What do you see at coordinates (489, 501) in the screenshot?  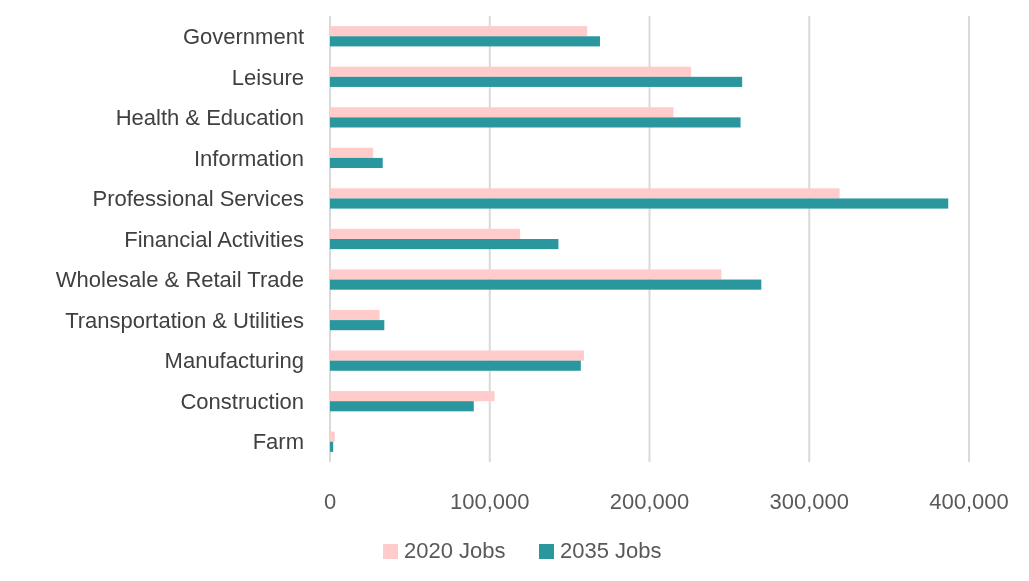 I see `x-tick-label: 100,000` at bounding box center [489, 501].